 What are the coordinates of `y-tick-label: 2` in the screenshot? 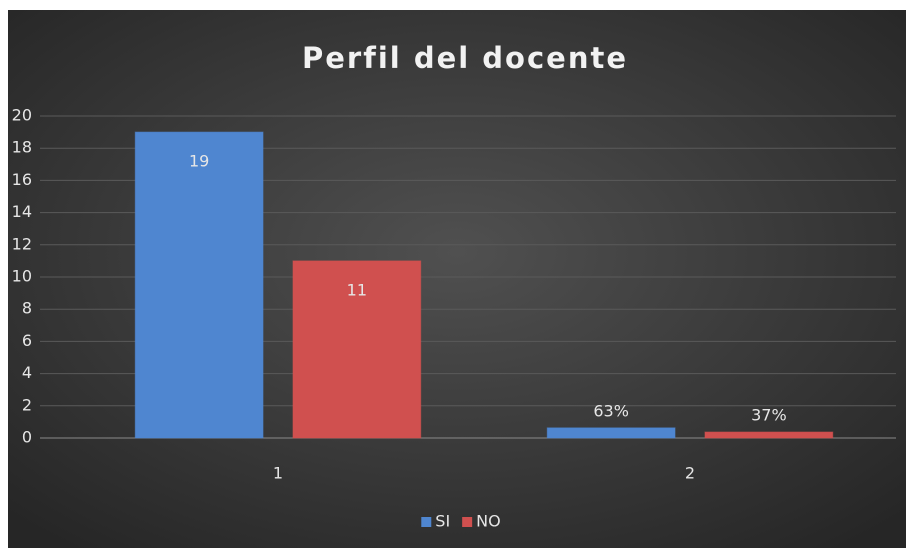 It's located at (27, 404).